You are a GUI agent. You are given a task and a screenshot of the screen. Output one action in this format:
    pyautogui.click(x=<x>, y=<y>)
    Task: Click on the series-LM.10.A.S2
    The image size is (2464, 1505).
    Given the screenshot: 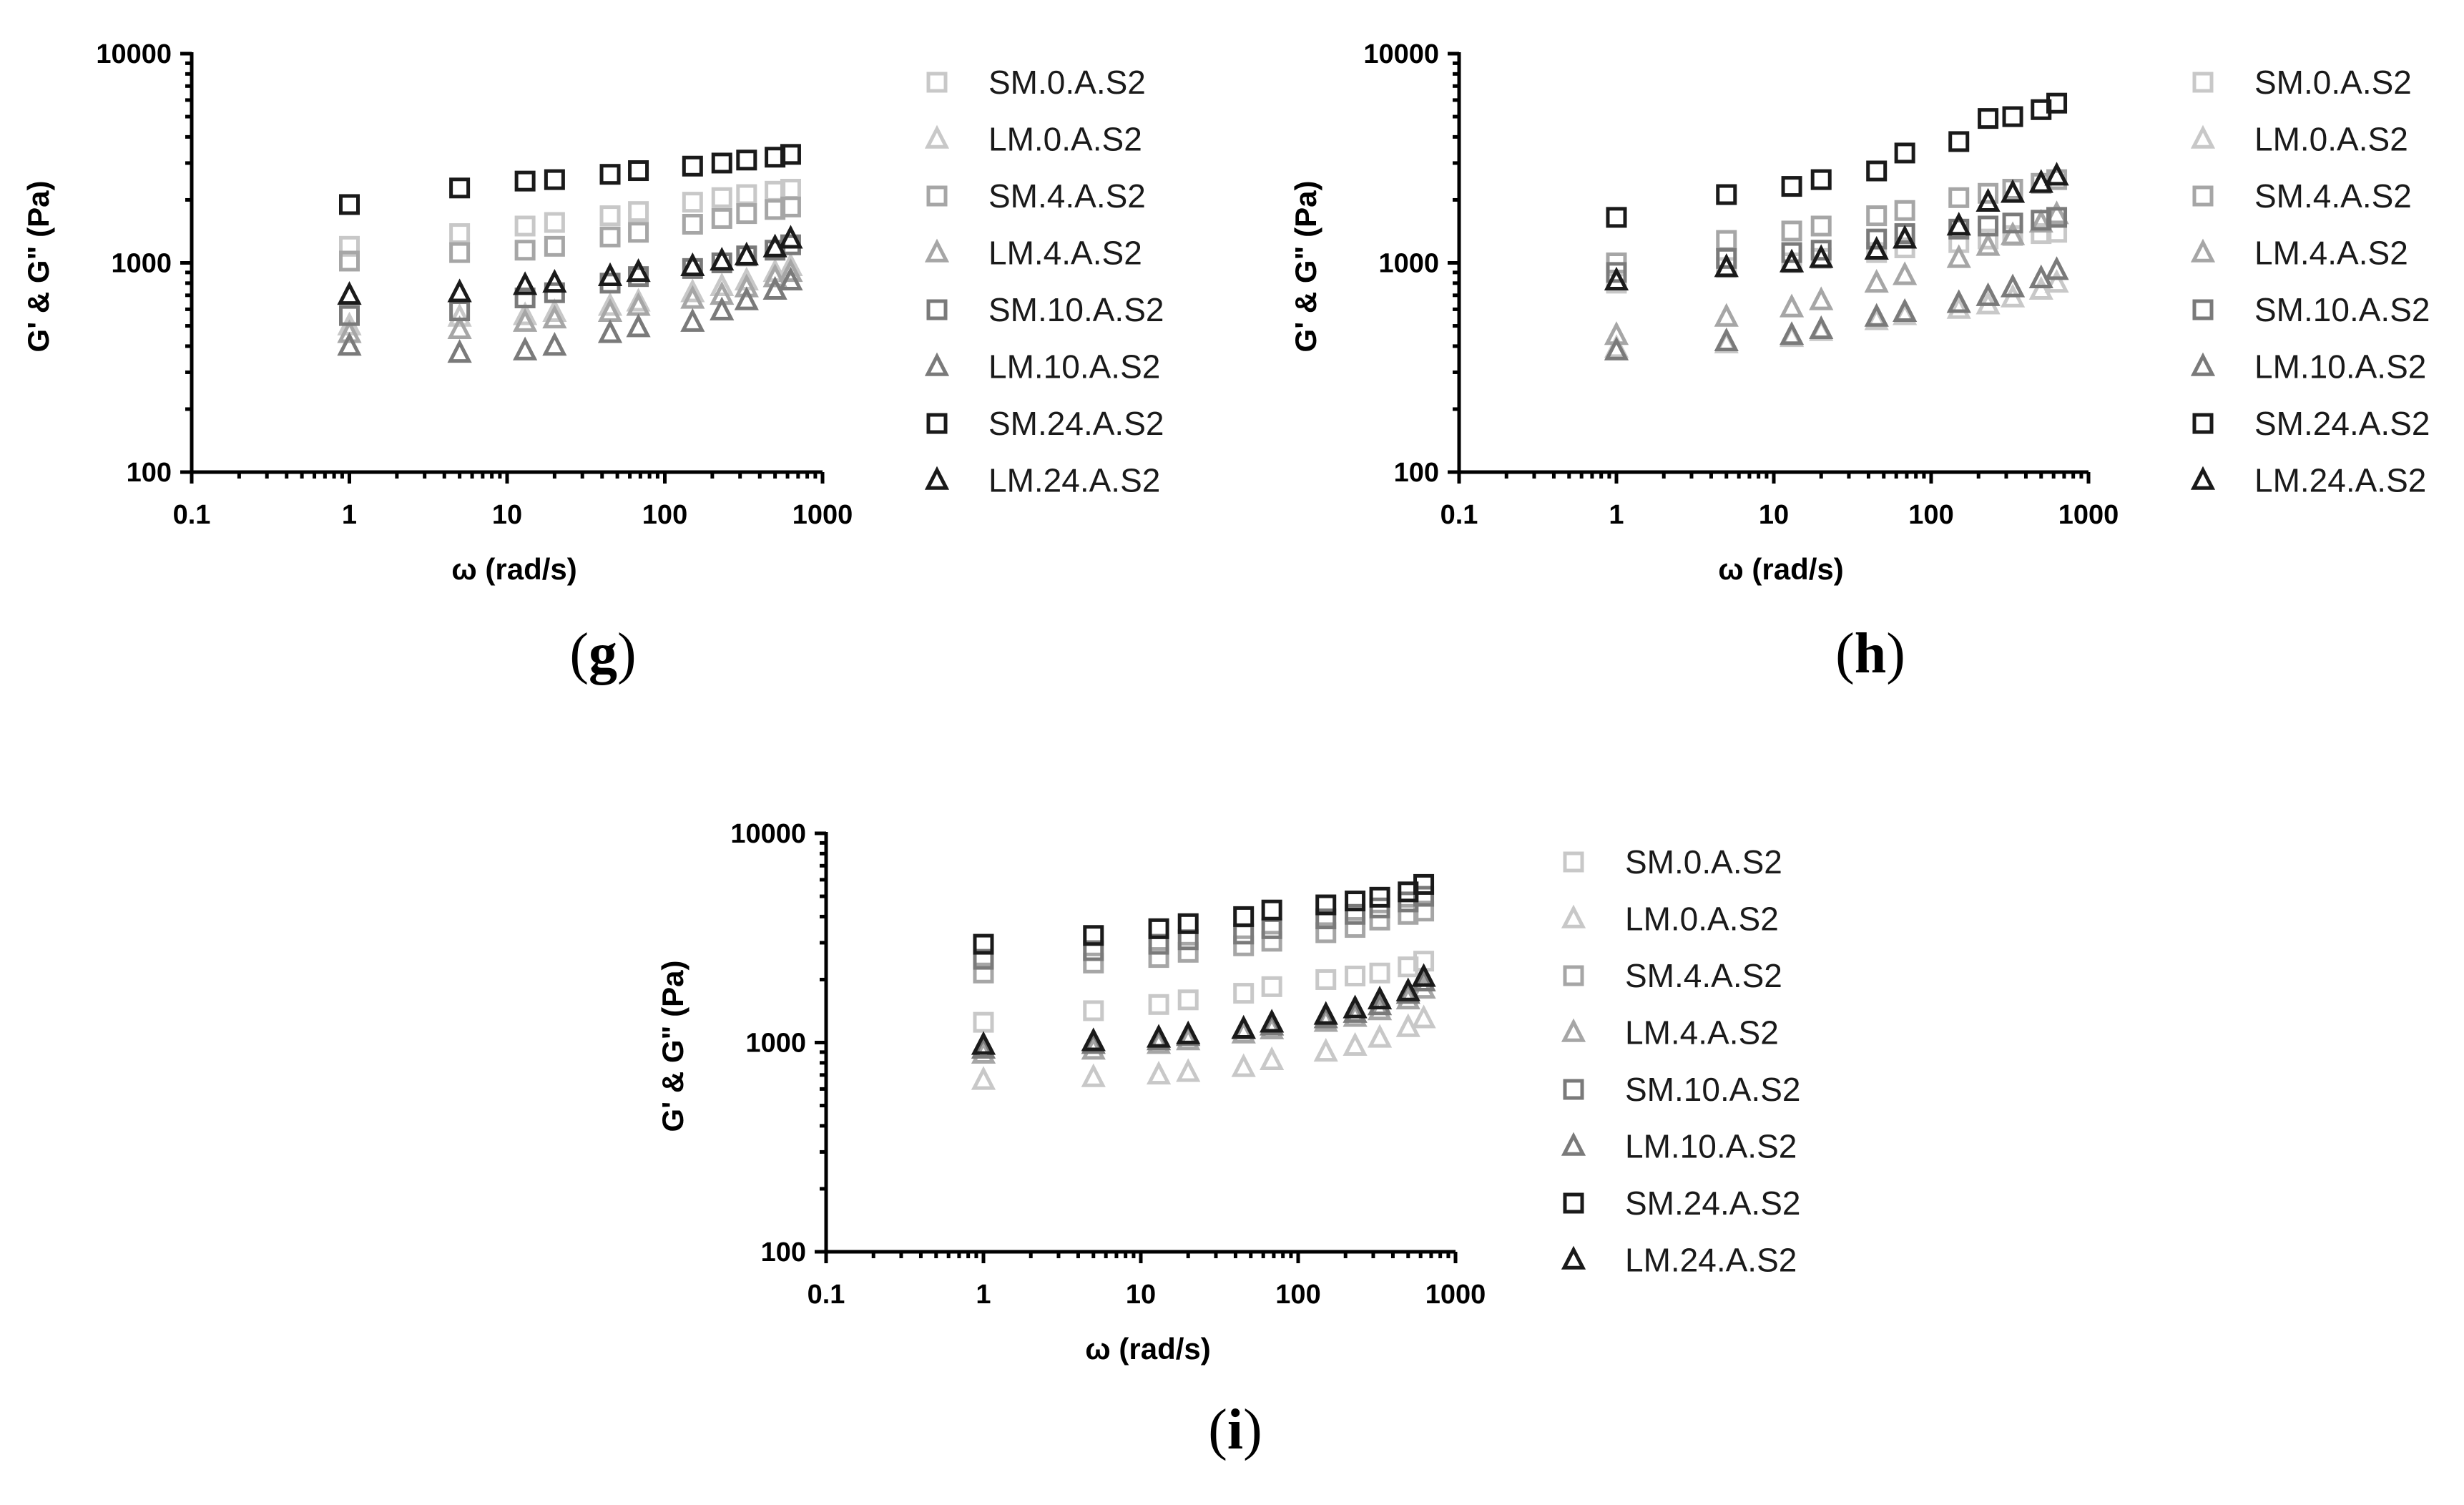 What is the action you would take?
    pyautogui.click(x=570, y=314)
    